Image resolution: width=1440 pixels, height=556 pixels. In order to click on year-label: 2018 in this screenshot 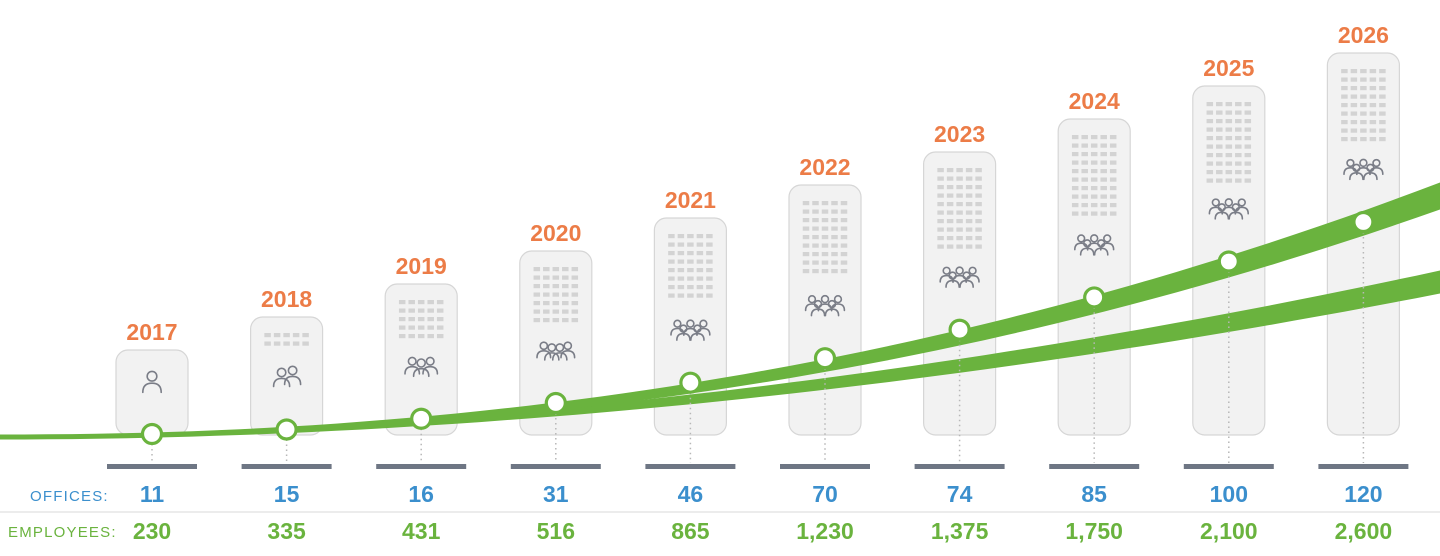, I will do `click(286, 299)`.